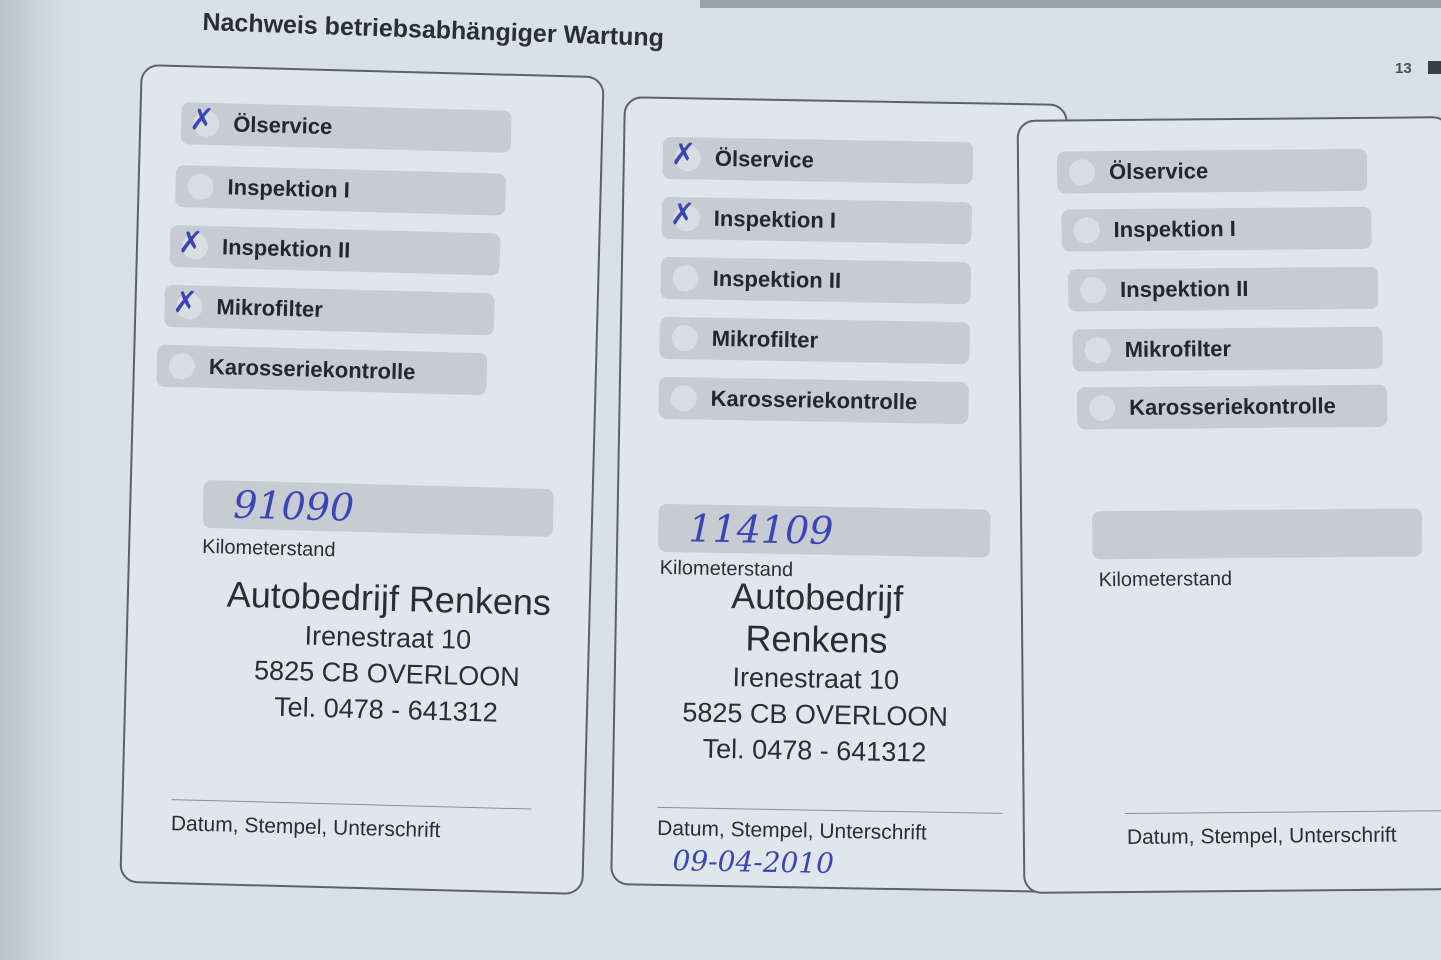 This screenshot has height=960, width=1441. What do you see at coordinates (50, 480) in the screenshot?
I see `booklet-spine` at bounding box center [50, 480].